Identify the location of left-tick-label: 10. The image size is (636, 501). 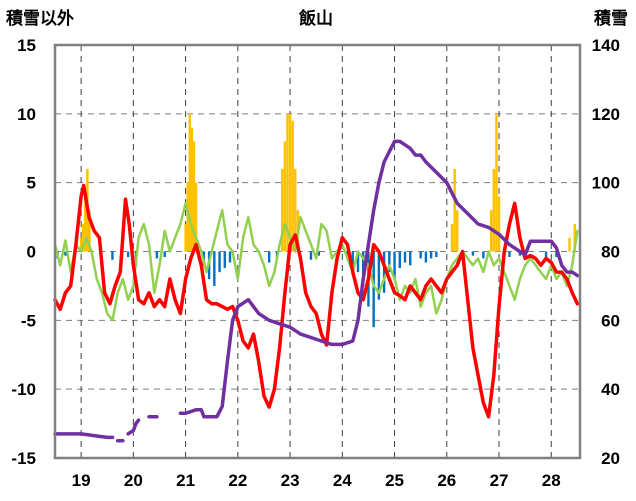
(26, 114).